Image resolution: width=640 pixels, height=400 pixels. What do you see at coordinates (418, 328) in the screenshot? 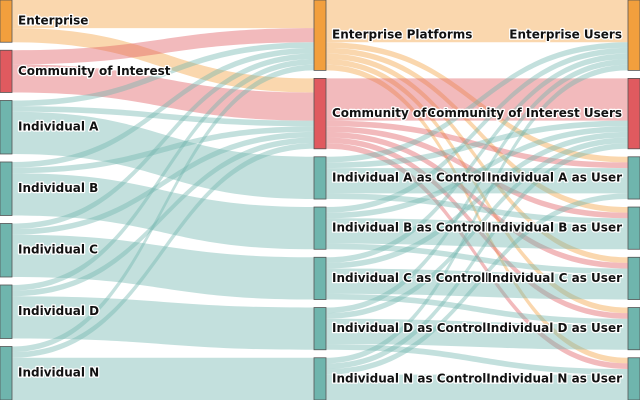
I see `node-label: Individual D as Controller` at bounding box center [418, 328].